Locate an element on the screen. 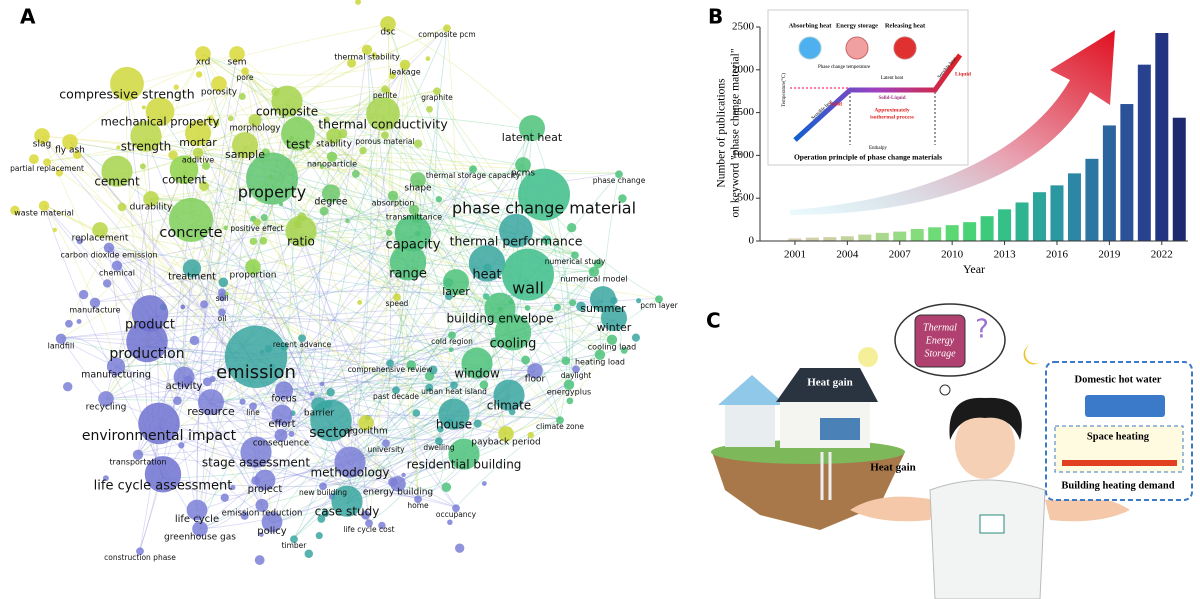  x-tick-label: 2004 is located at coordinates (847, 255).